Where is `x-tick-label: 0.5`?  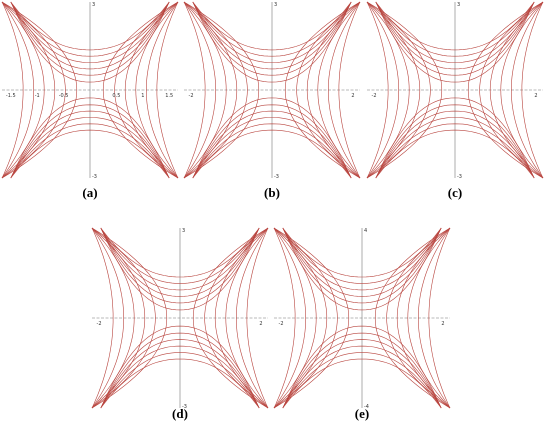 x-tick-label: 0.5 is located at coordinates (116, 96).